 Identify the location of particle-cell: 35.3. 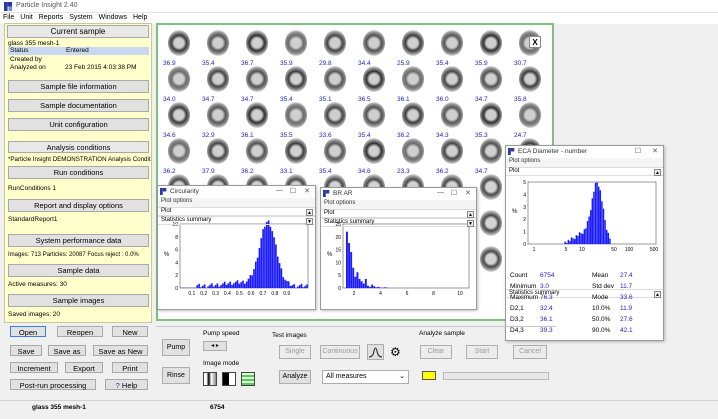
(491, 119).